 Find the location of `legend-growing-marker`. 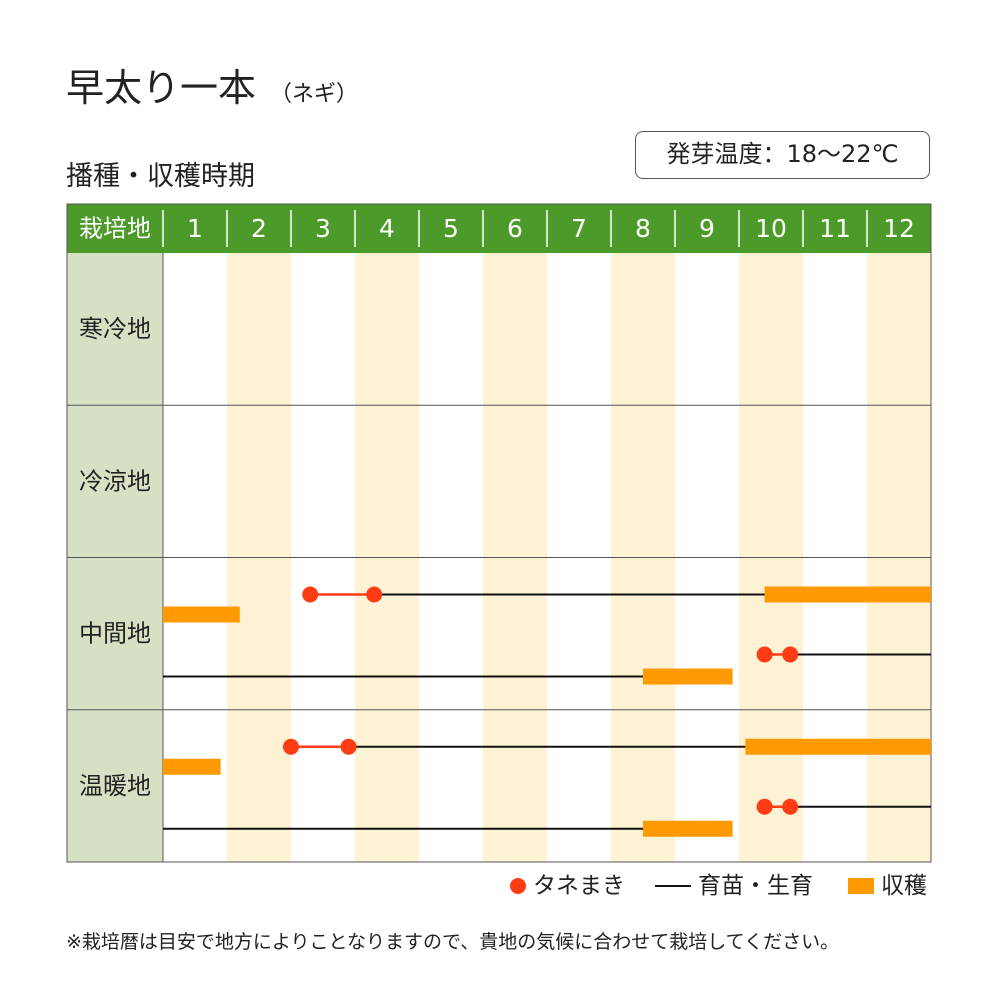

legend-growing-marker is located at coordinates (673, 886).